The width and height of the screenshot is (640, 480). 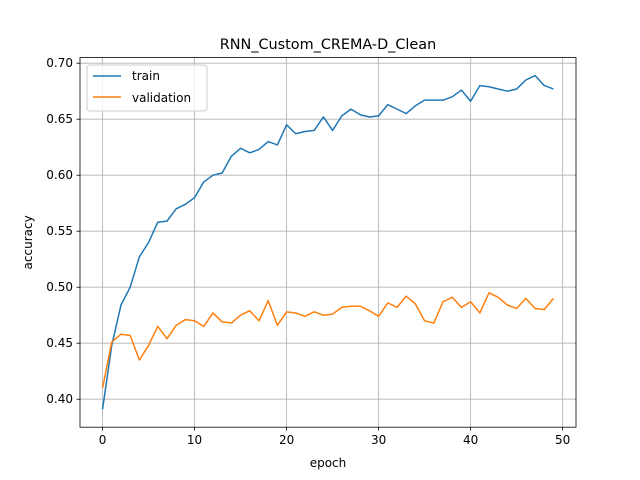 What do you see at coordinates (328, 45) in the screenshot?
I see `chart-title: RNN_Custom_CREMA-D_Clean` at bounding box center [328, 45].